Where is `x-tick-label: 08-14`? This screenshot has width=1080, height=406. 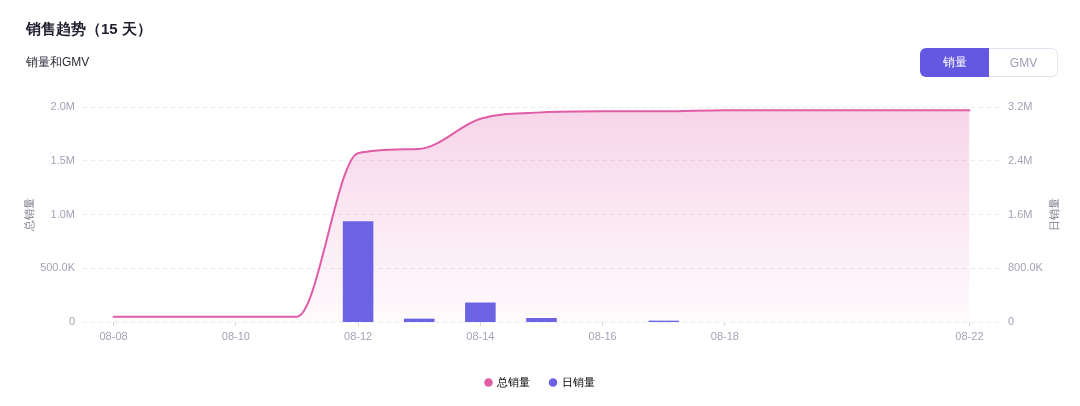 x-tick-label: 08-14 is located at coordinates (480, 335).